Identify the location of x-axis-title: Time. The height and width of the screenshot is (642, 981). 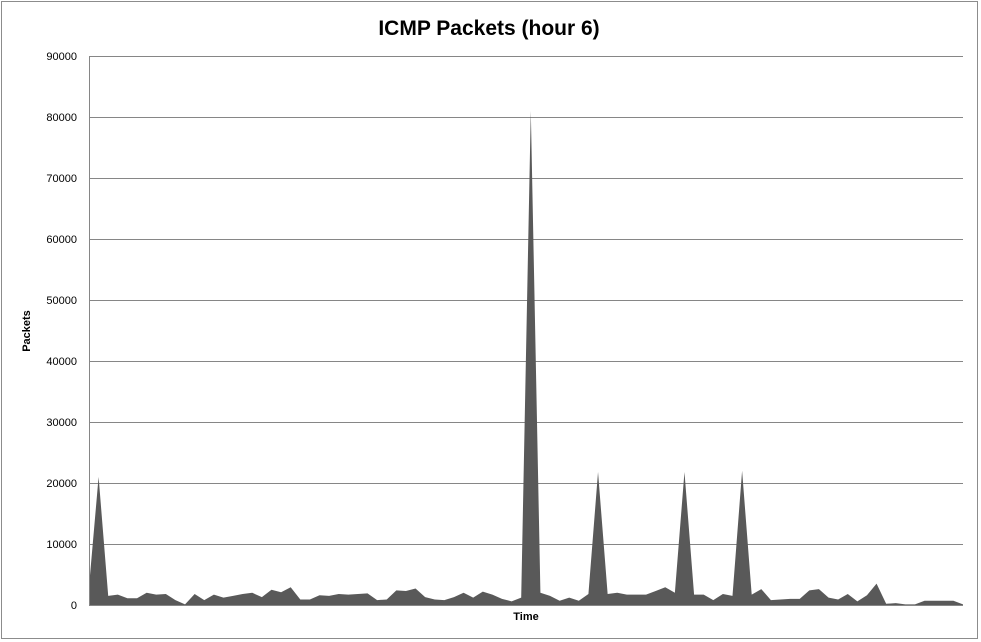
(525, 617).